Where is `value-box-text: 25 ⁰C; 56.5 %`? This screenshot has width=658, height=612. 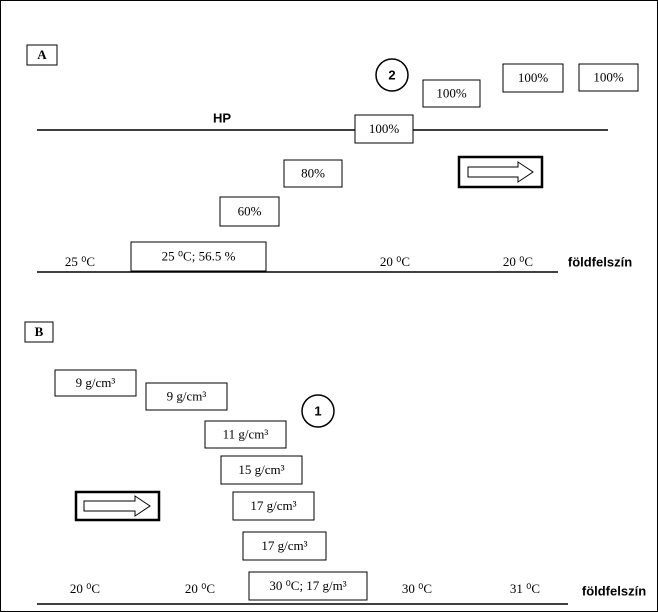
value-box-text: 25 ⁰C; 56.5 % is located at coordinates (199, 255).